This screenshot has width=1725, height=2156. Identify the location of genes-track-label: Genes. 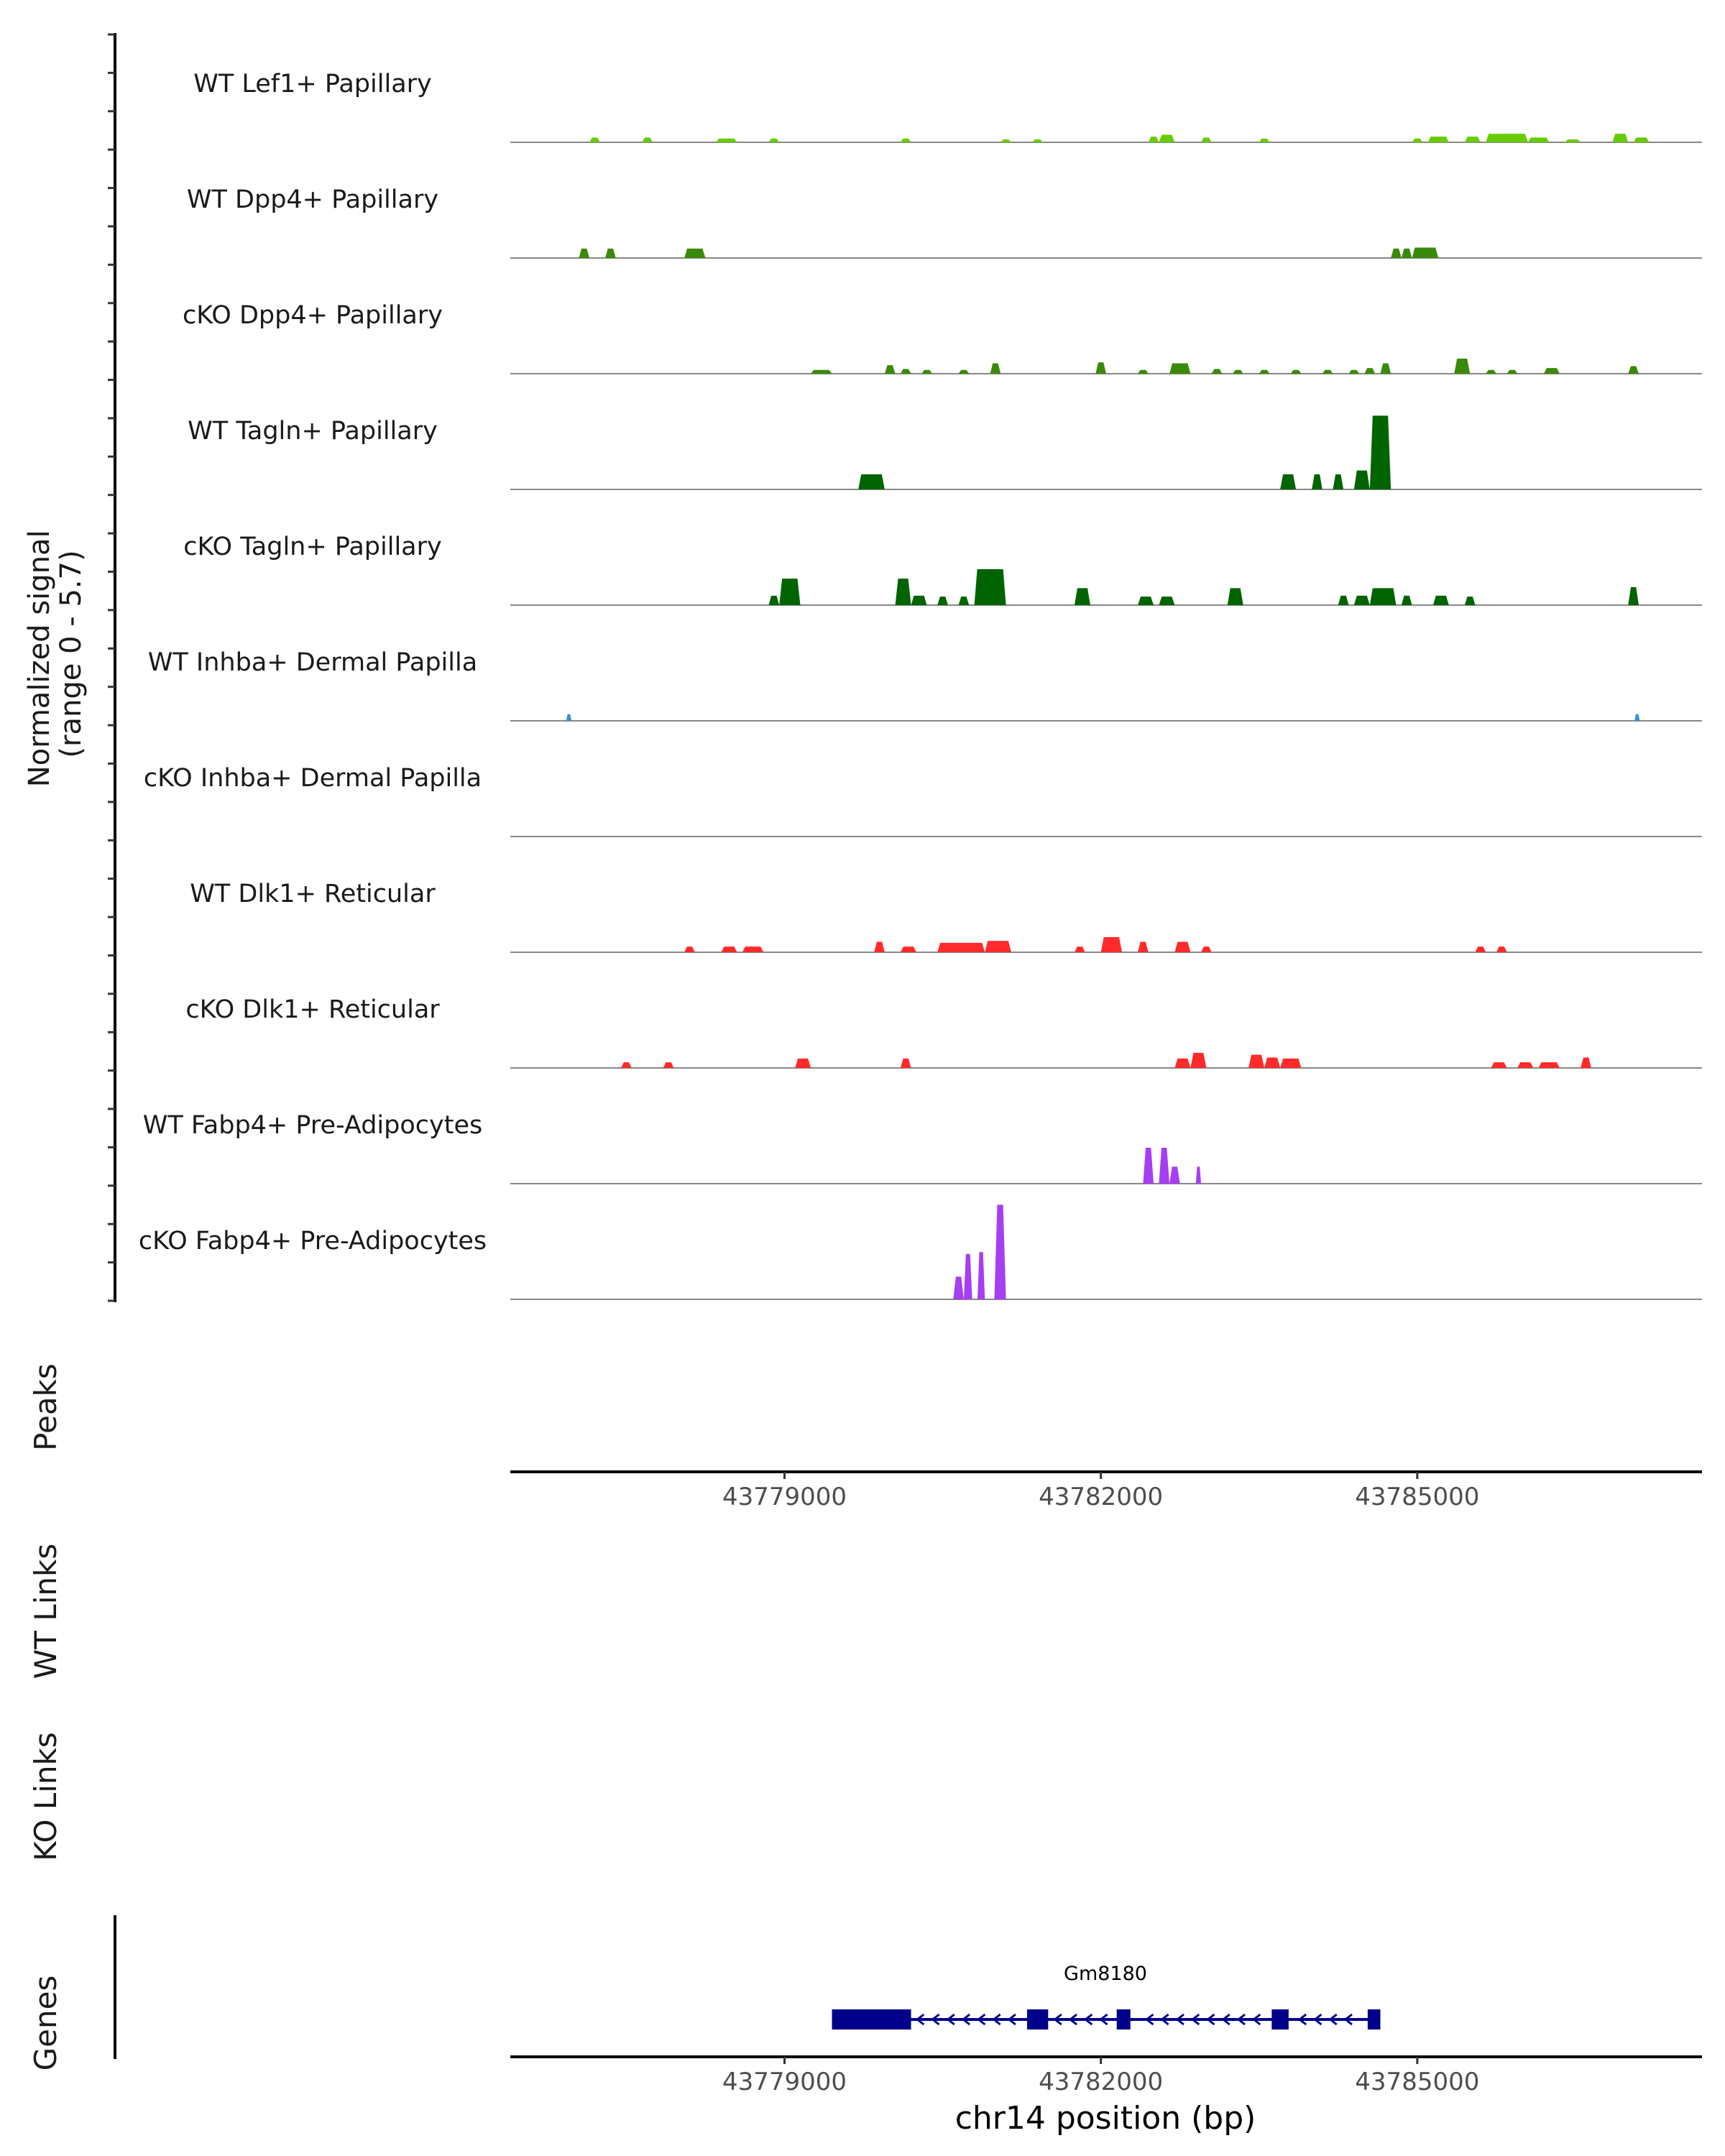
(45, 2024).